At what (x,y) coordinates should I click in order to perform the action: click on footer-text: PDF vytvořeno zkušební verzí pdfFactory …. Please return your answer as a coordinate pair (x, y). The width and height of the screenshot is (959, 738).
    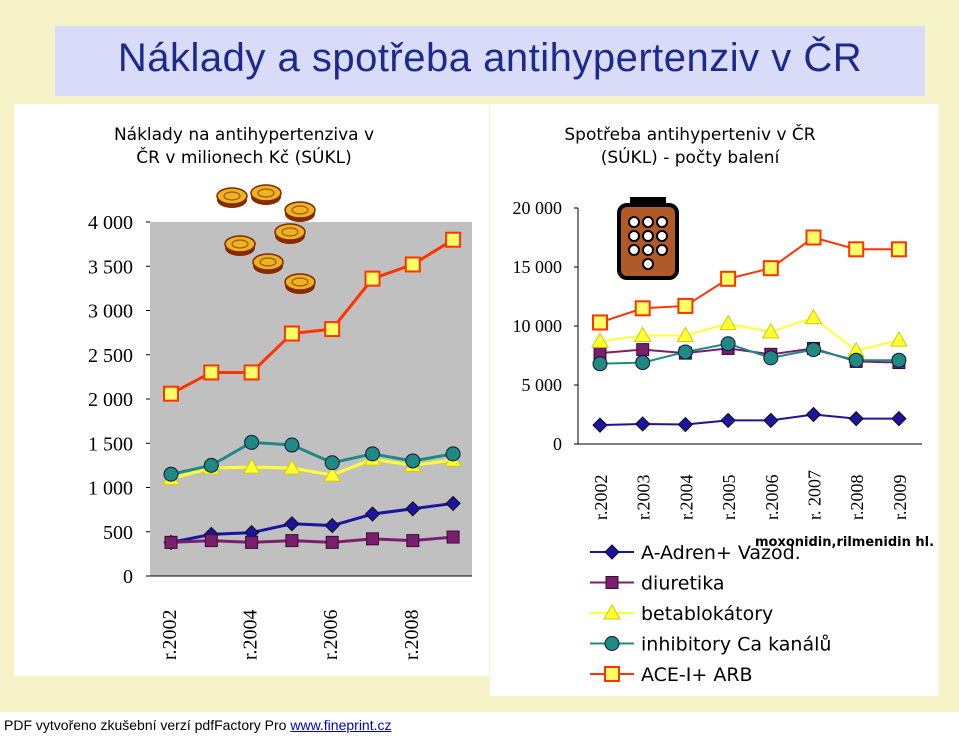
    Looking at the image, I should click on (147, 725).